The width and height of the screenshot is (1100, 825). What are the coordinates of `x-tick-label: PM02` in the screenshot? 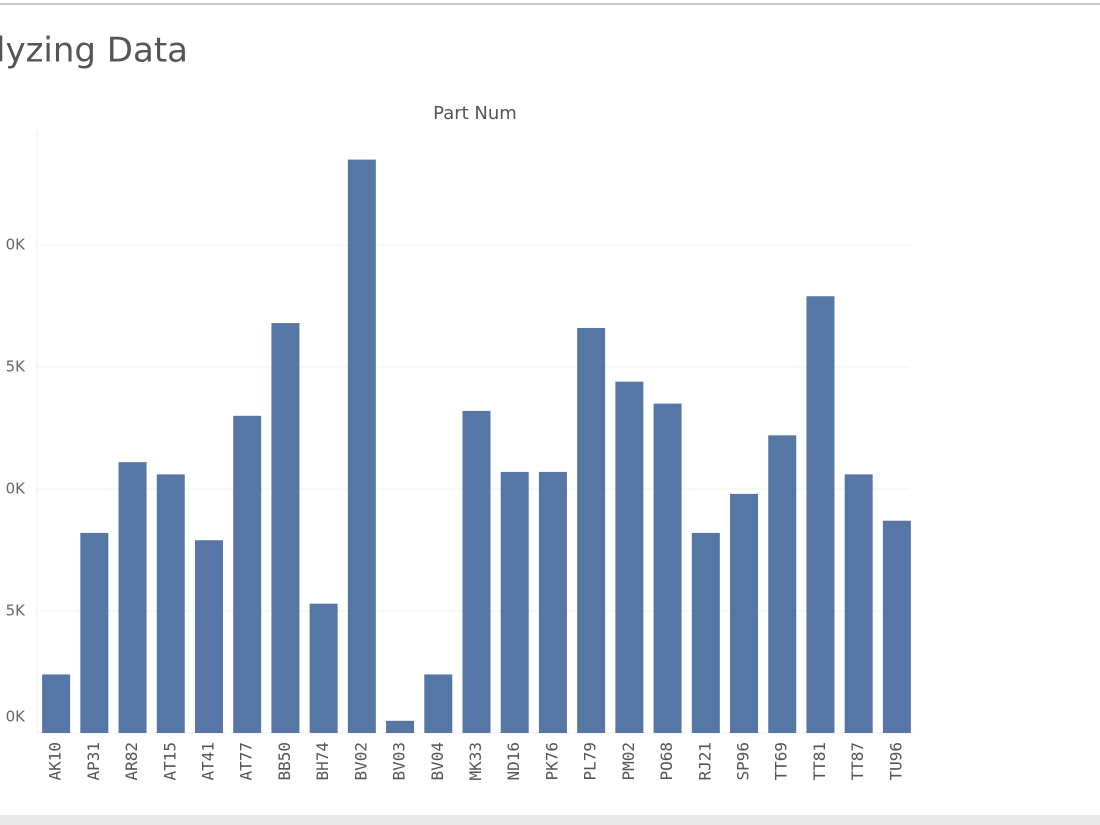 It's located at (628, 761).